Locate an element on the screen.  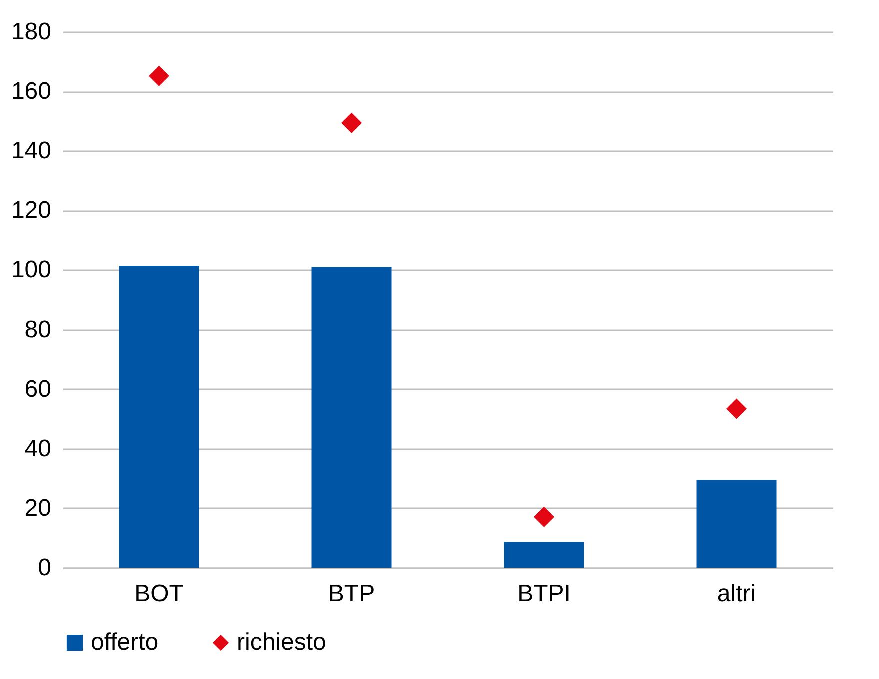
y-tick-label: 60 is located at coordinates (38, 389).